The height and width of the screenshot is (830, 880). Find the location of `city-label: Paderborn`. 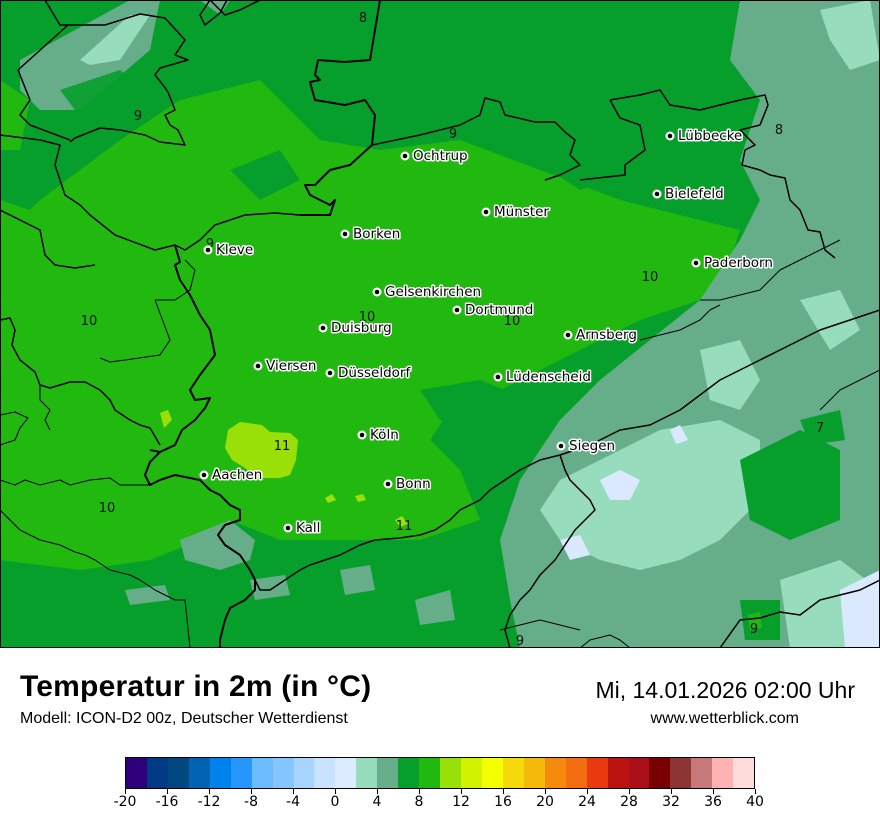

city-label: Paderborn is located at coordinates (738, 263).